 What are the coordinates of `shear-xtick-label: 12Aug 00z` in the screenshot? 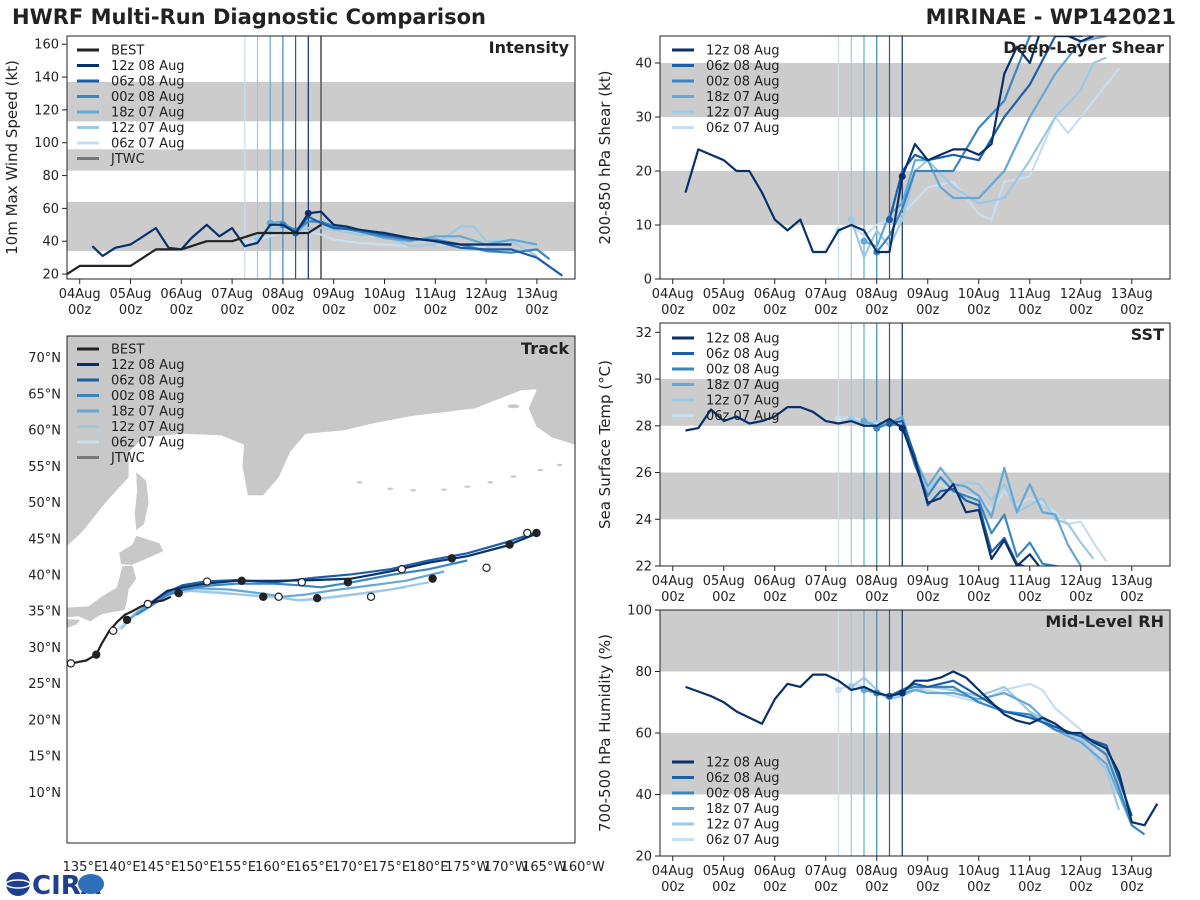 It's located at (1081, 302).